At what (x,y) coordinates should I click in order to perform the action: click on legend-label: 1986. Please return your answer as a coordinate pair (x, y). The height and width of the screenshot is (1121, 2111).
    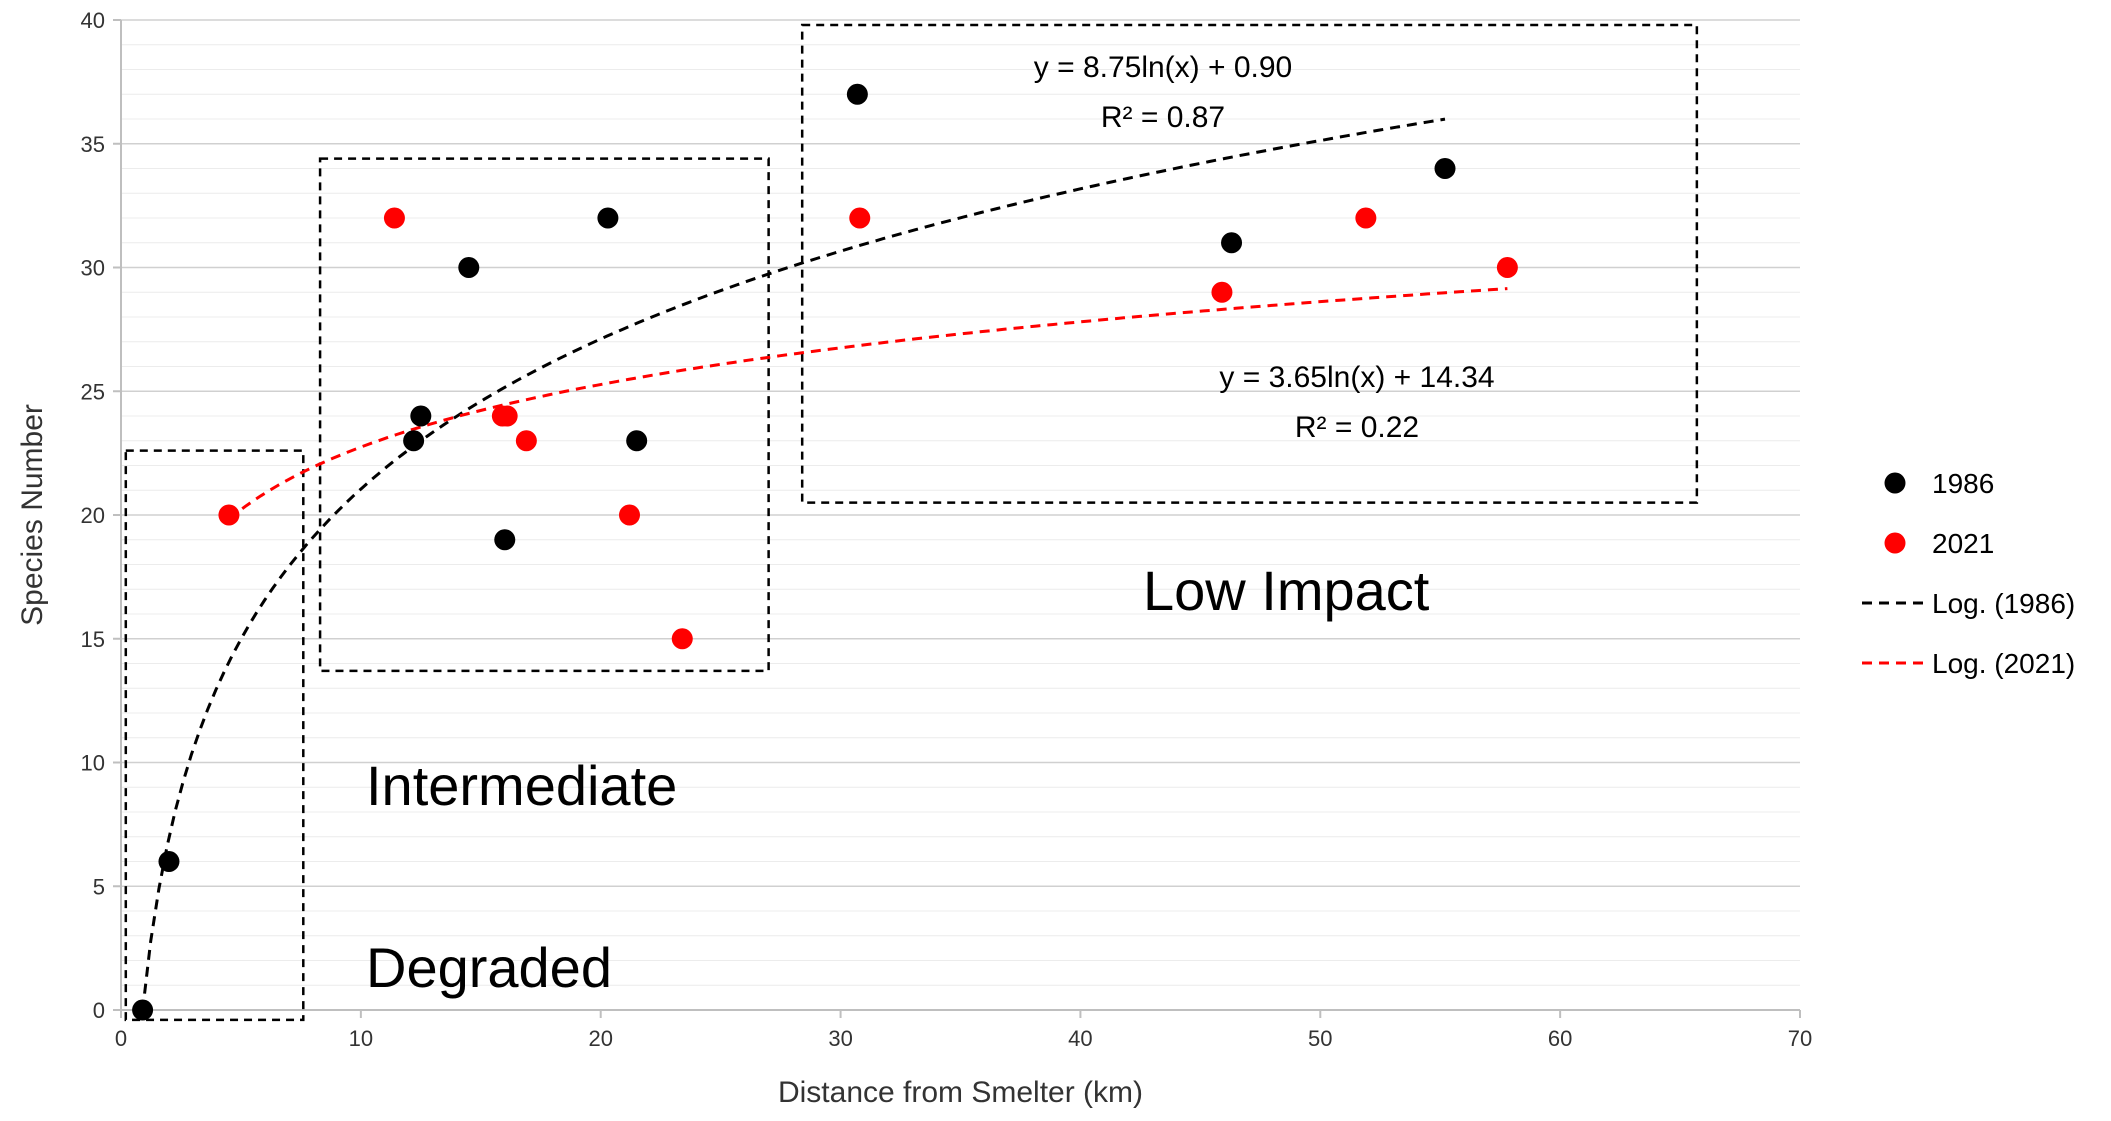
    Looking at the image, I should click on (1963, 483).